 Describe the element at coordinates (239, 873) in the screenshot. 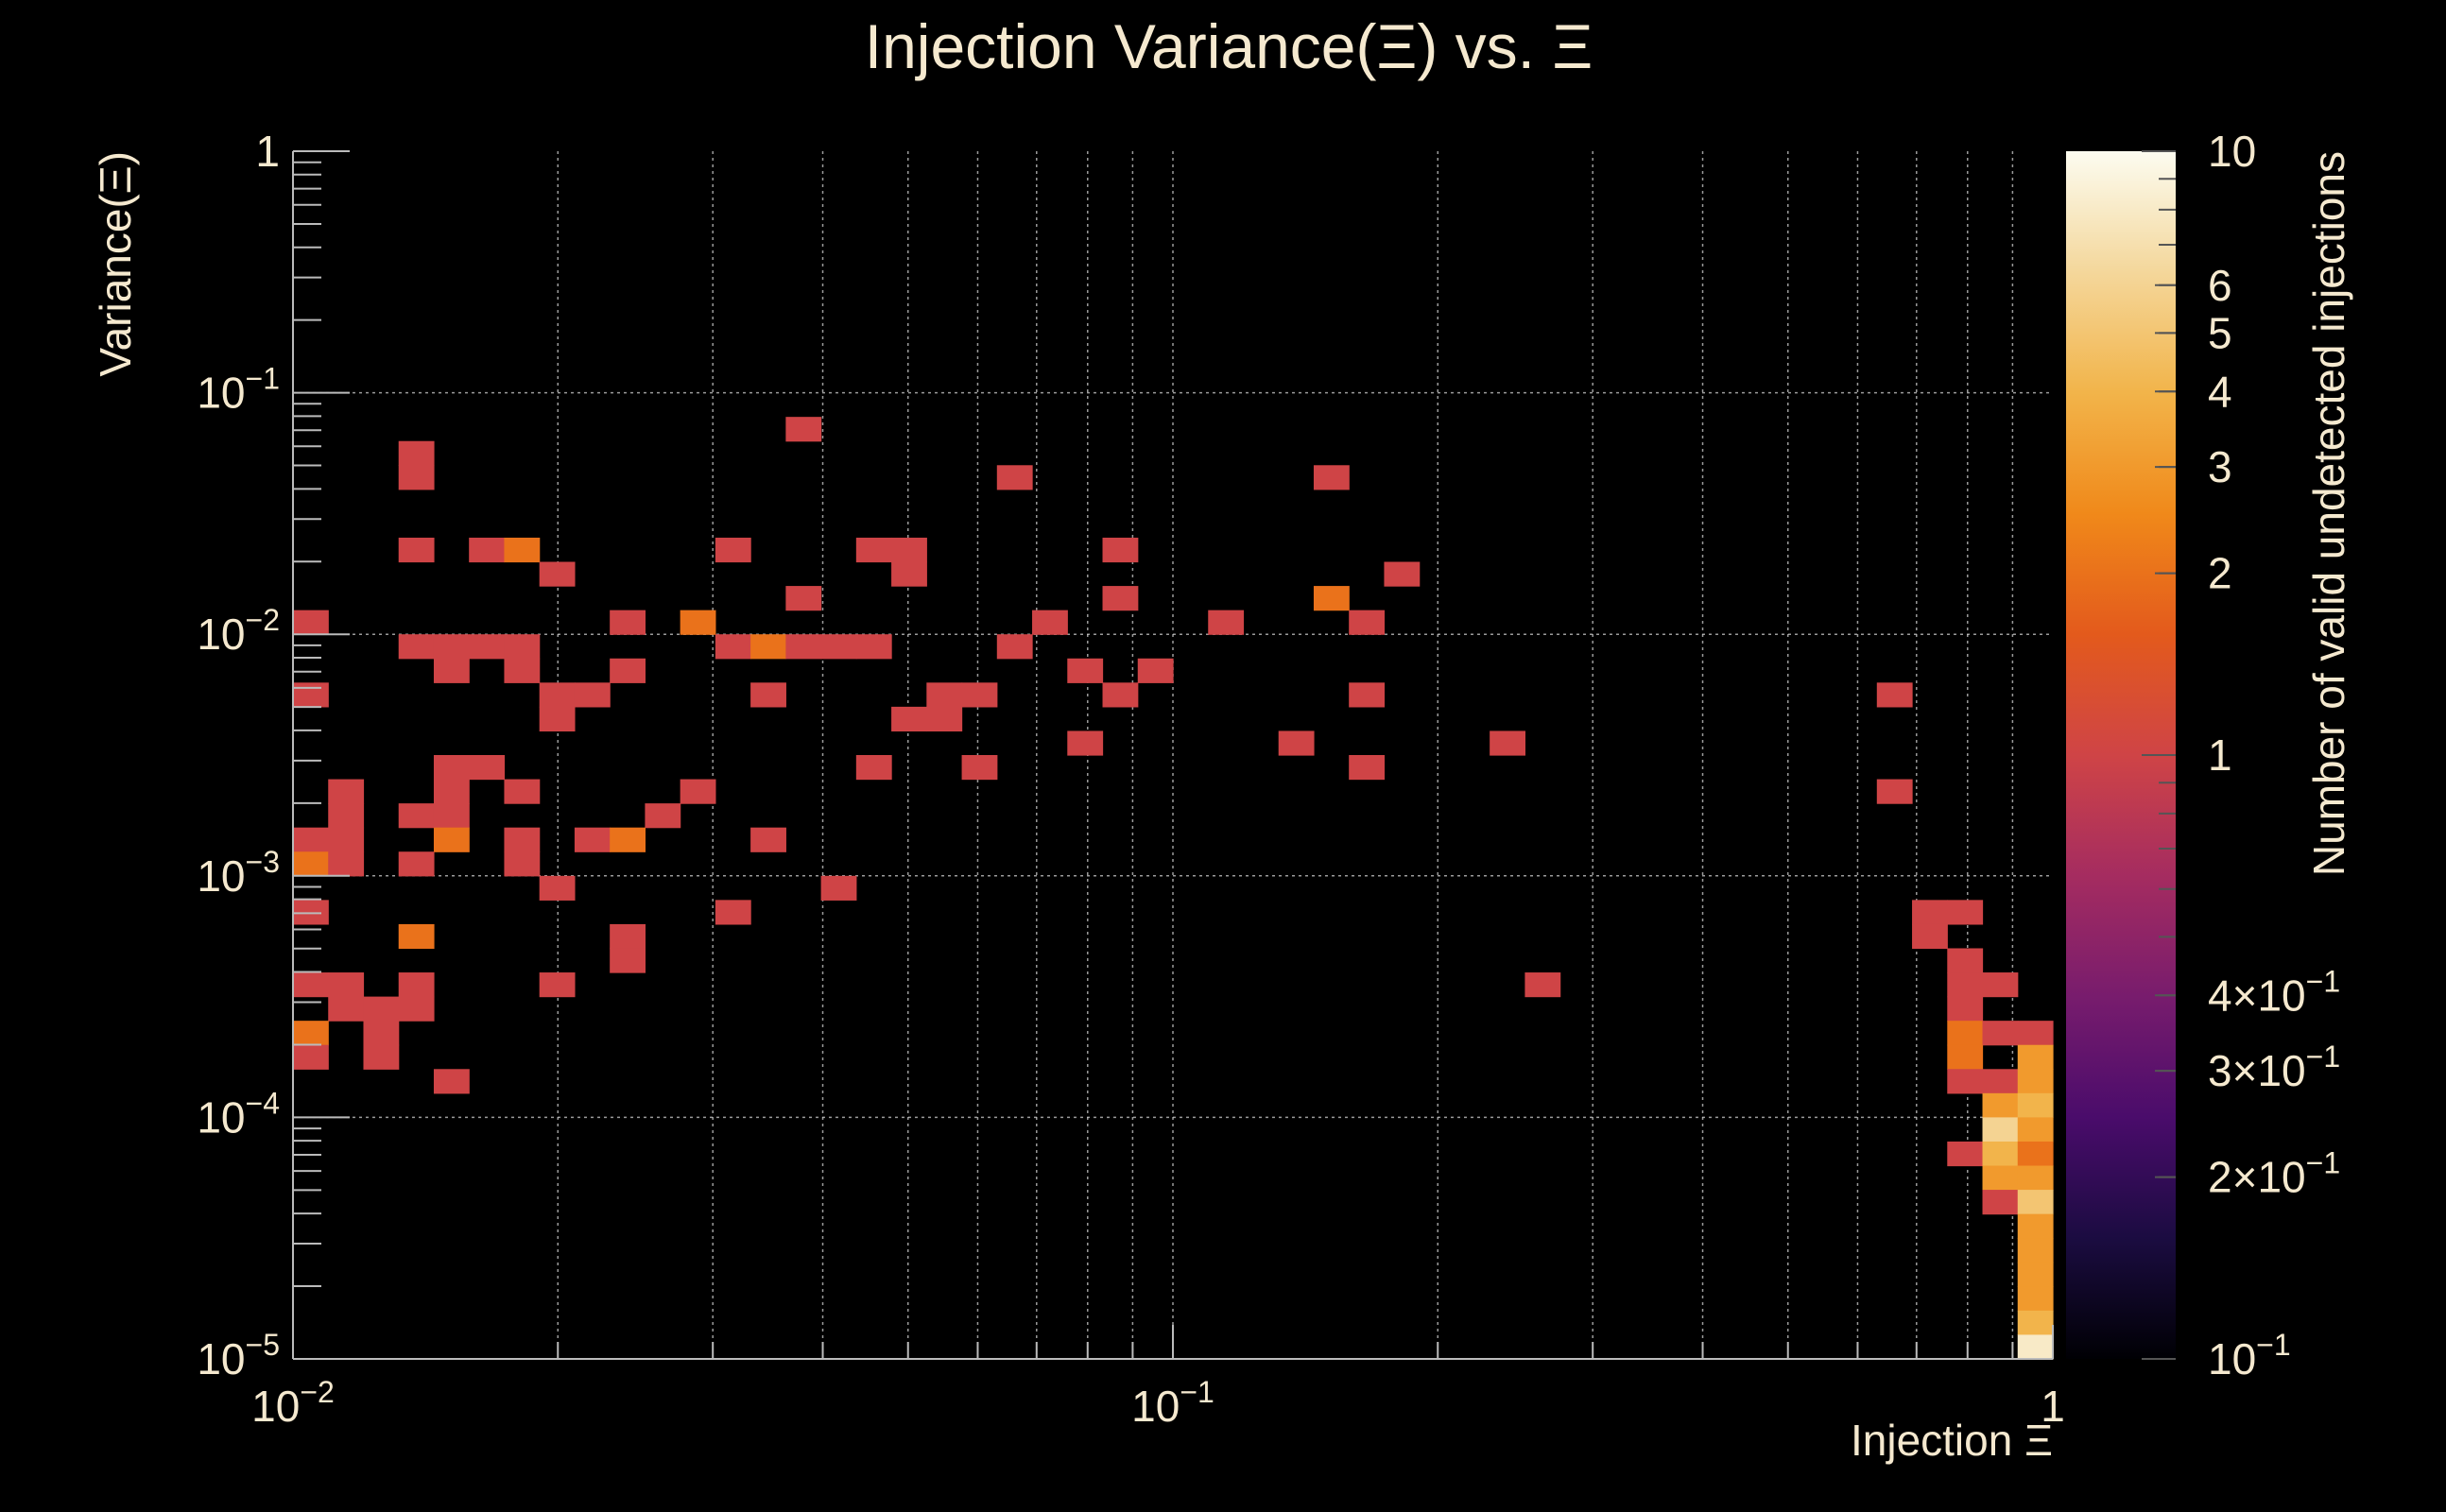

I see `y-tick-label: 10⁻³` at that location.